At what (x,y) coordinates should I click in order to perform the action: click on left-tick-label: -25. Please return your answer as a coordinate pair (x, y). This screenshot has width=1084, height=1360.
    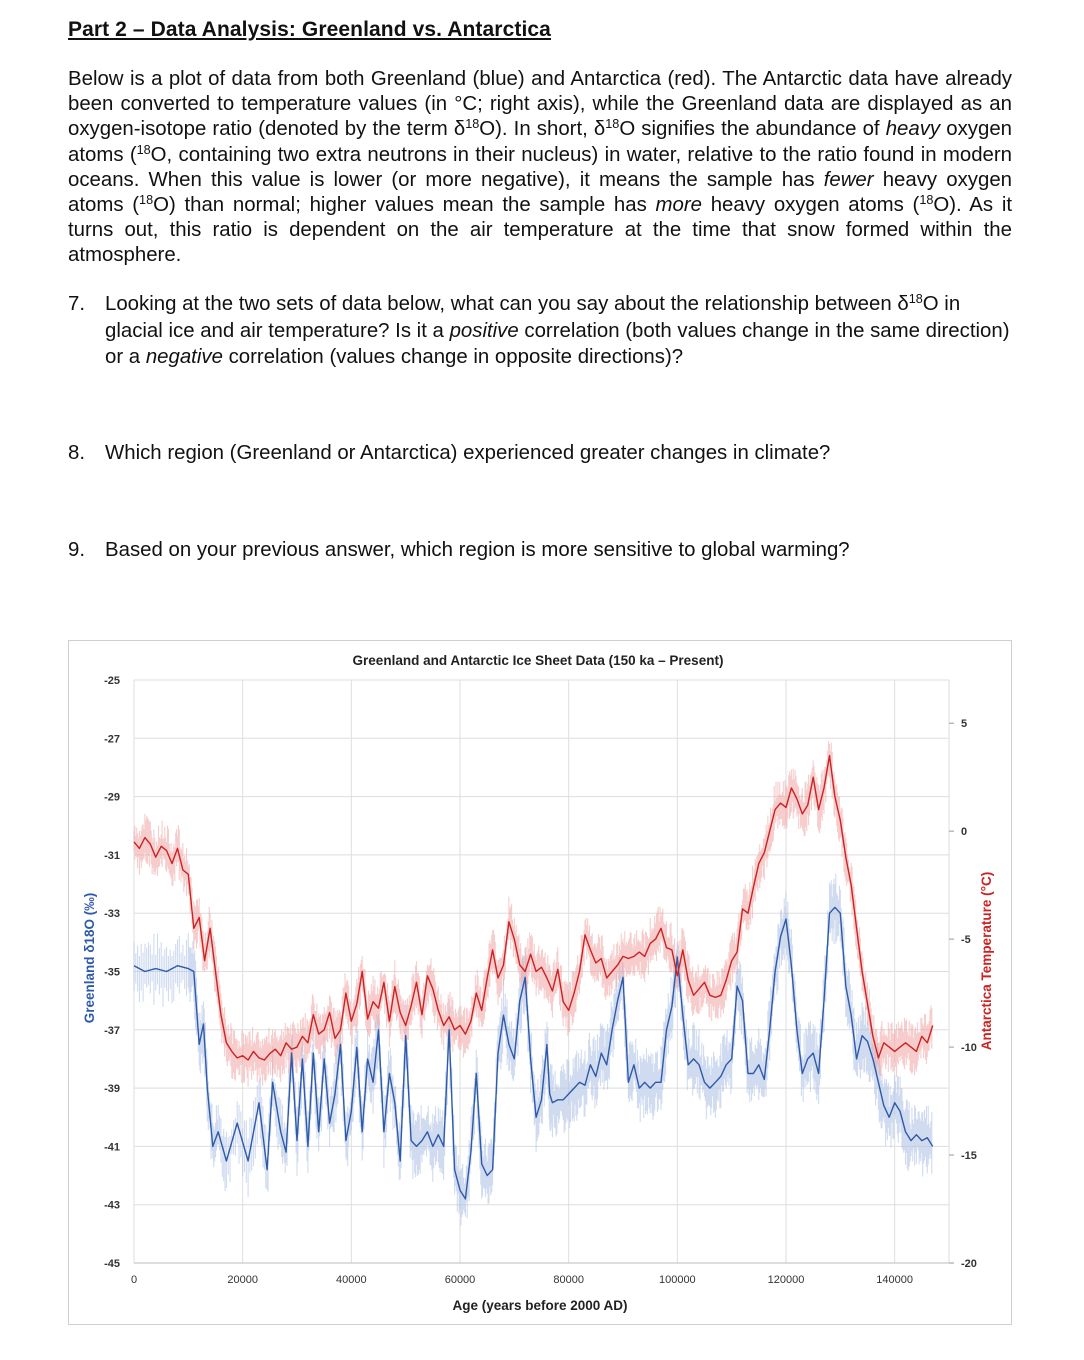
    Looking at the image, I should click on (112, 681).